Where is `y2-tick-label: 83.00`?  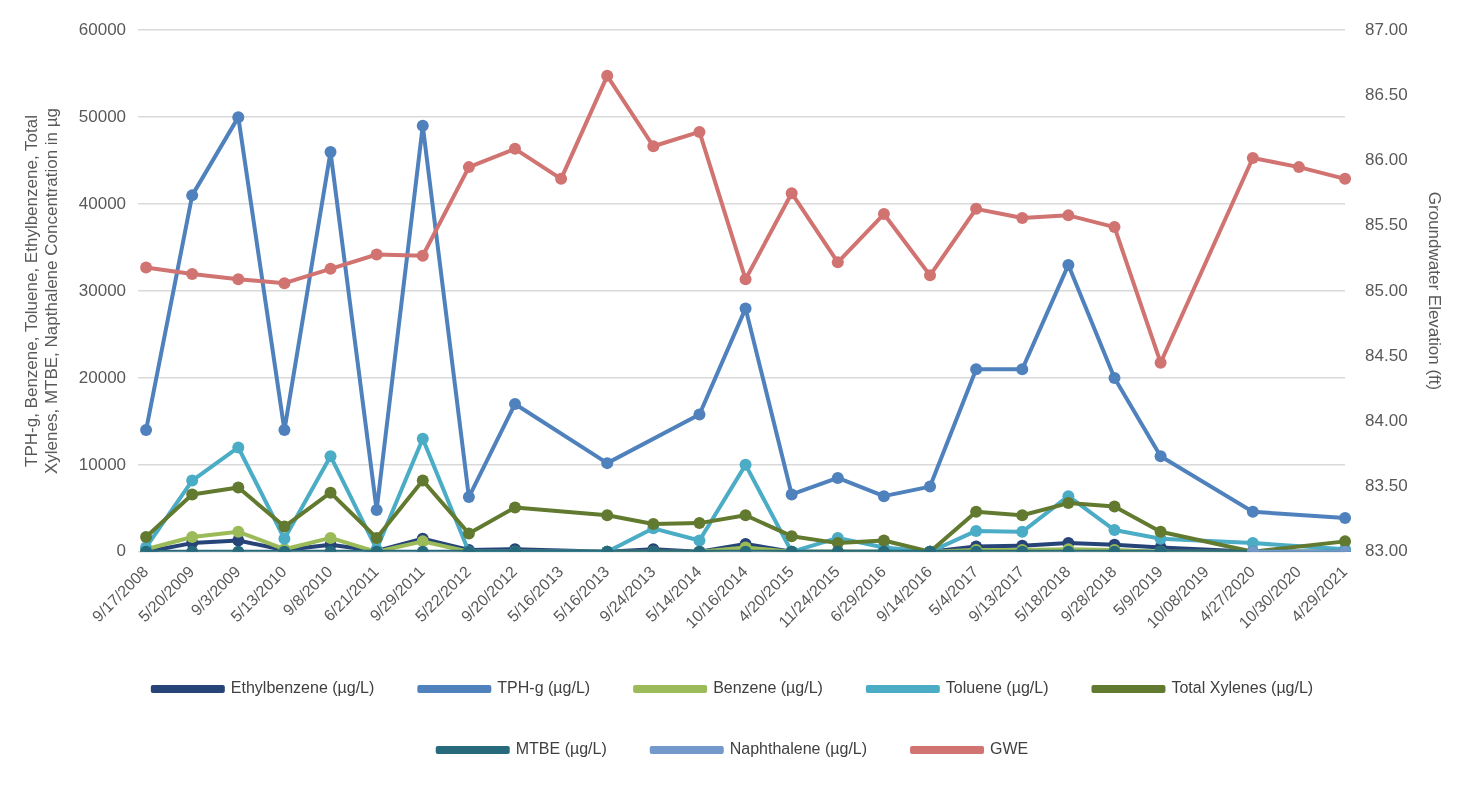 y2-tick-label: 83.00 is located at coordinates (1386, 551).